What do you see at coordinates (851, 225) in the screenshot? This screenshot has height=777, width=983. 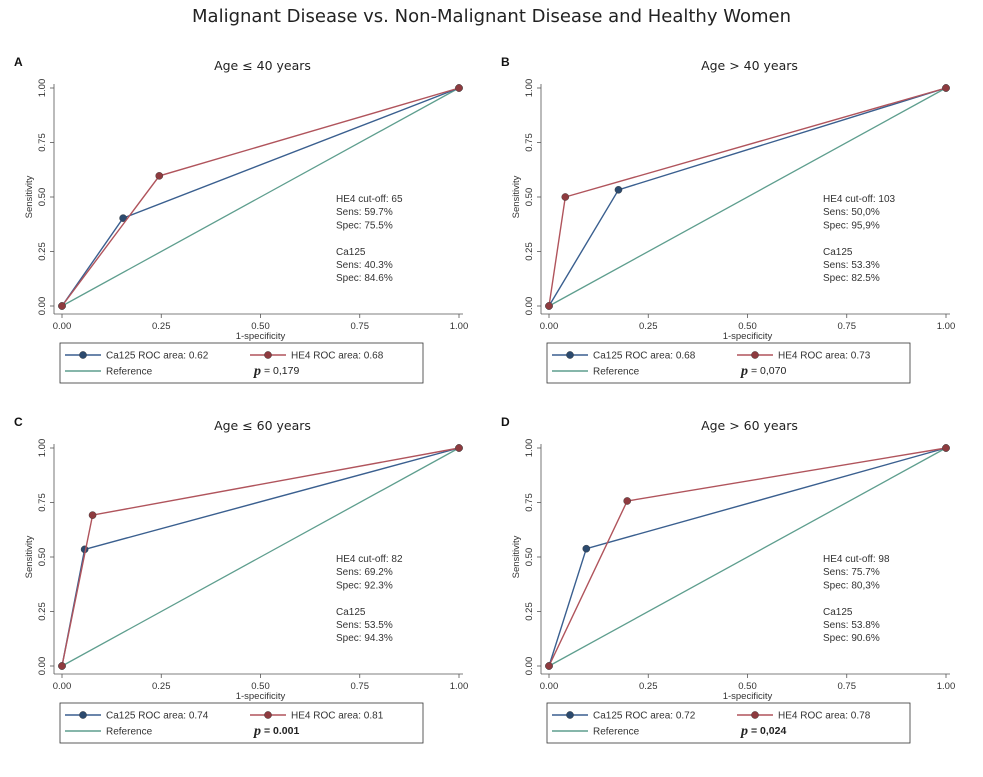 I see `annotation-line: Spec: 95,9%` at bounding box center [851, 225].